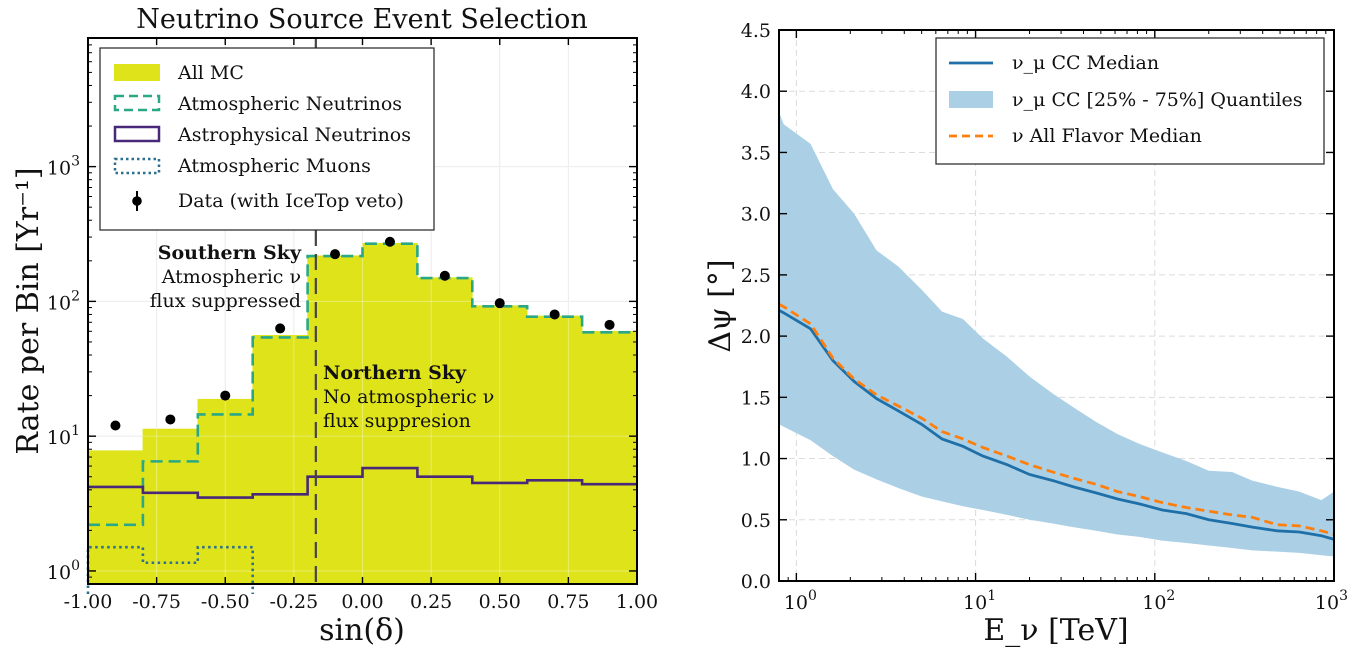  What do you see at coordinates (63, 167) in the screenshot?
I see `left-ytick-label-3: 10³` at bounding box center [63, 167].